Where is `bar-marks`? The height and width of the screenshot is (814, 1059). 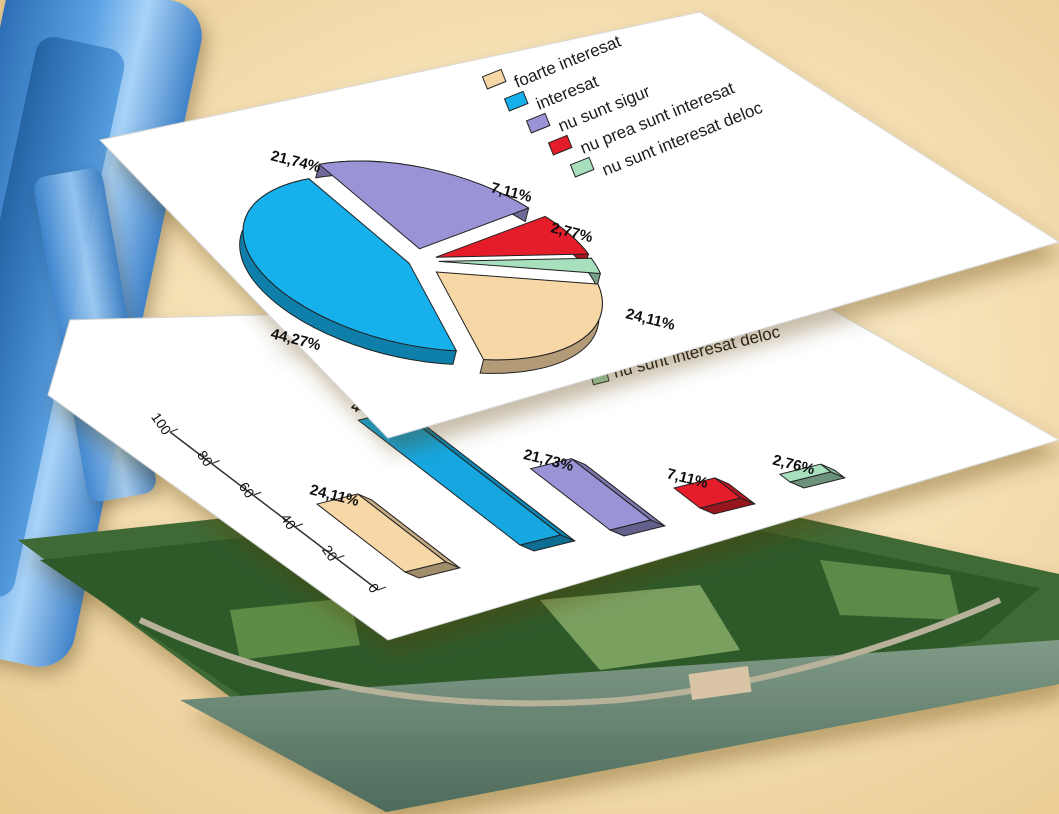
bar-marks is located at coordinates (581, 494).